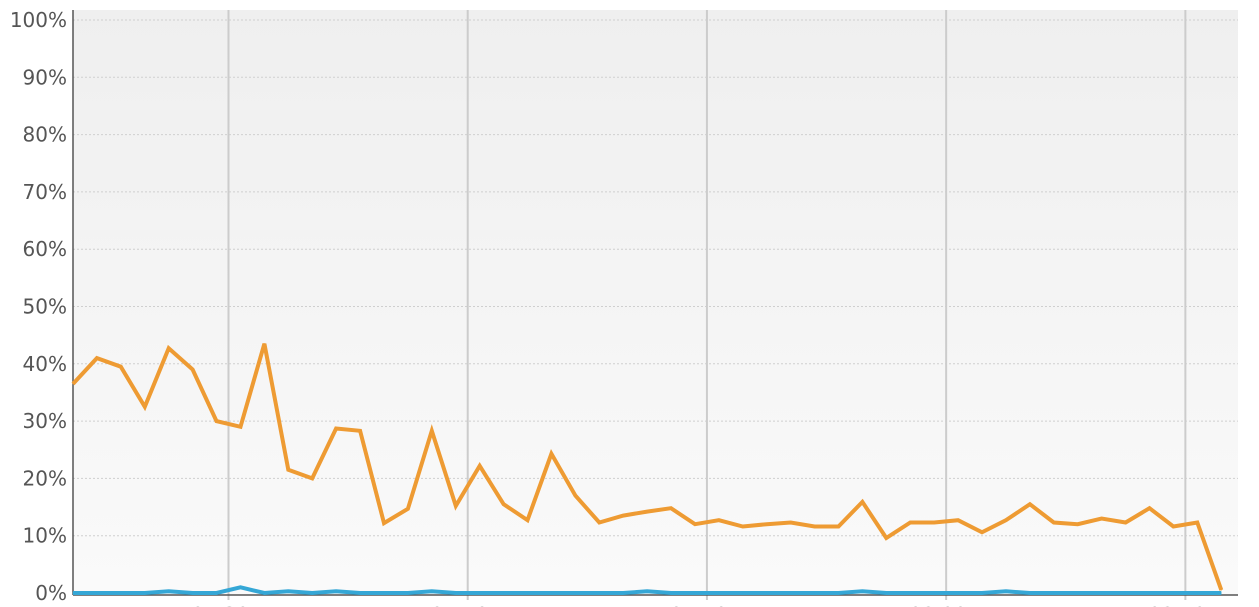  What do you see at coordinates (45, 307) in the screenshot?
I see `y-tick-label: 50%` at bounding box center [45, 307].